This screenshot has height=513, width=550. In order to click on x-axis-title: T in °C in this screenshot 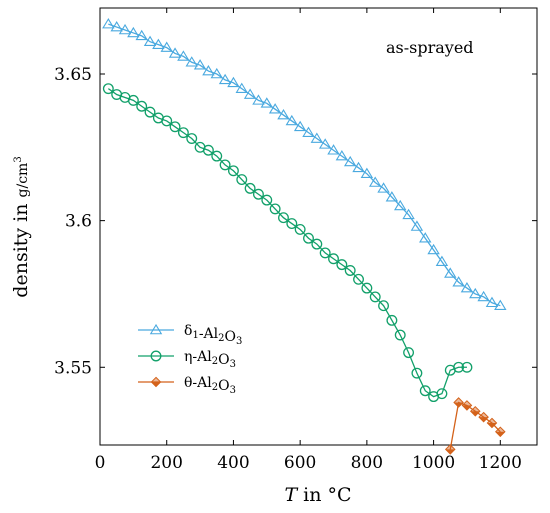, I will do `click(317, 495)`.